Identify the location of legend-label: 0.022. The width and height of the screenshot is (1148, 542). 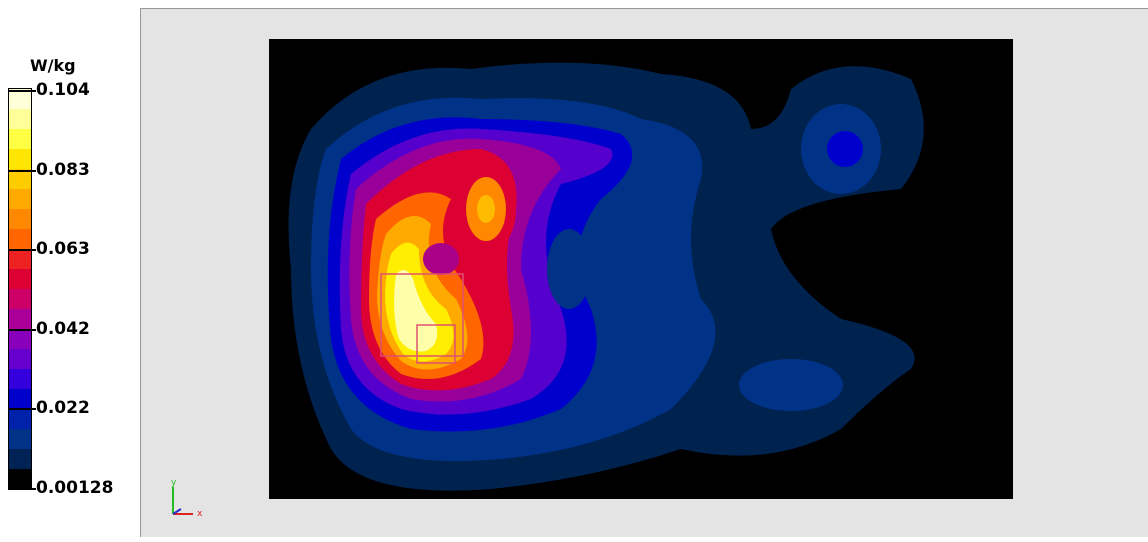
(63, 408).